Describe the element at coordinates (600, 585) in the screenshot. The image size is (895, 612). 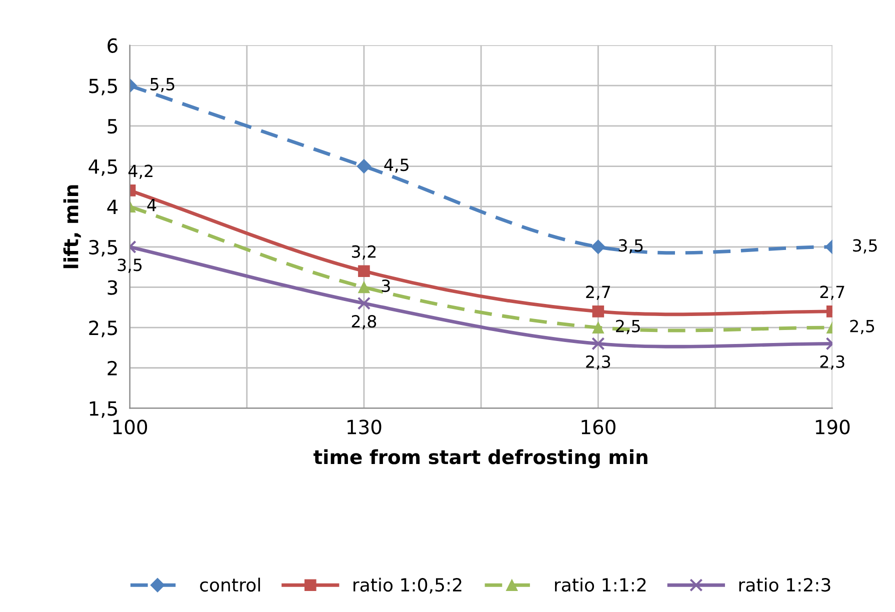
I see `legend-label: ratio 1:1:2` at that location.